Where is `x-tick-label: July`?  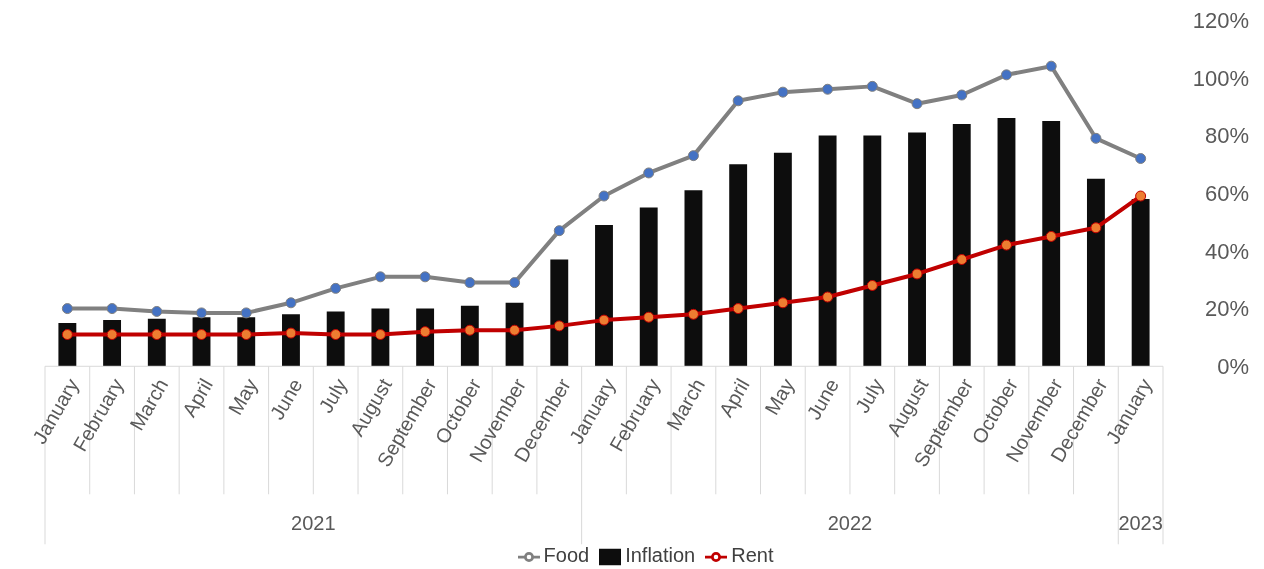
x-tick-label: July is located at coordinates (869, 395).